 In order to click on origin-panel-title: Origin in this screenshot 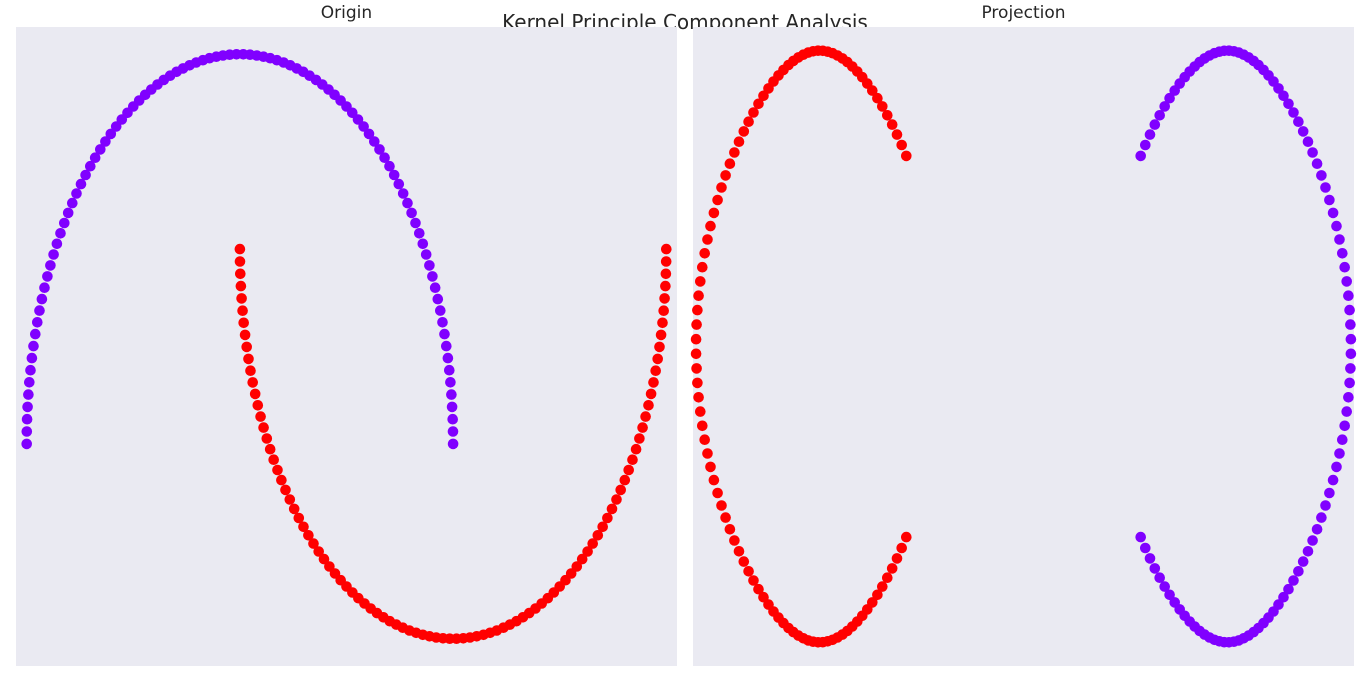, I will do `click(346, 13)`.